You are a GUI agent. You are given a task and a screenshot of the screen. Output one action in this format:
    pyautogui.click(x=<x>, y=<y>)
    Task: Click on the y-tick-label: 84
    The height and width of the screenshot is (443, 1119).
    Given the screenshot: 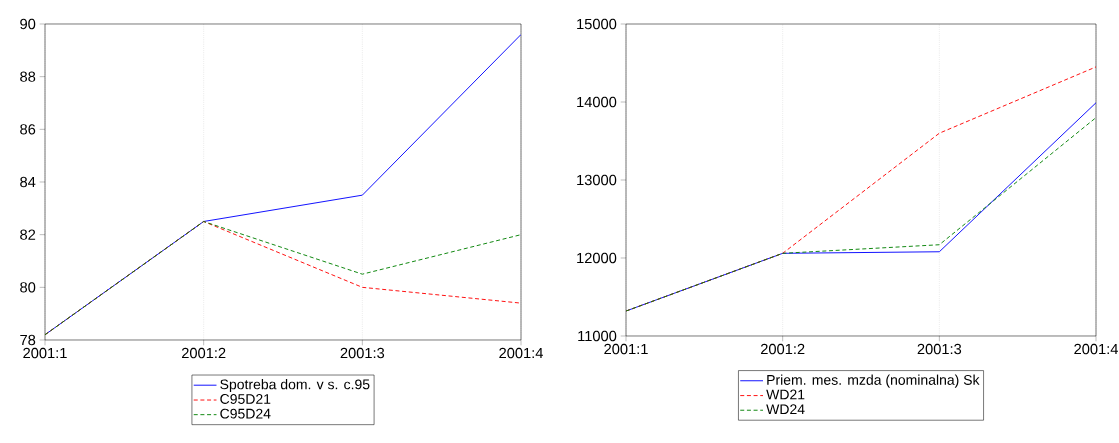 What is the action you would take?
    pyautogui.click(x=28, y=182)
    